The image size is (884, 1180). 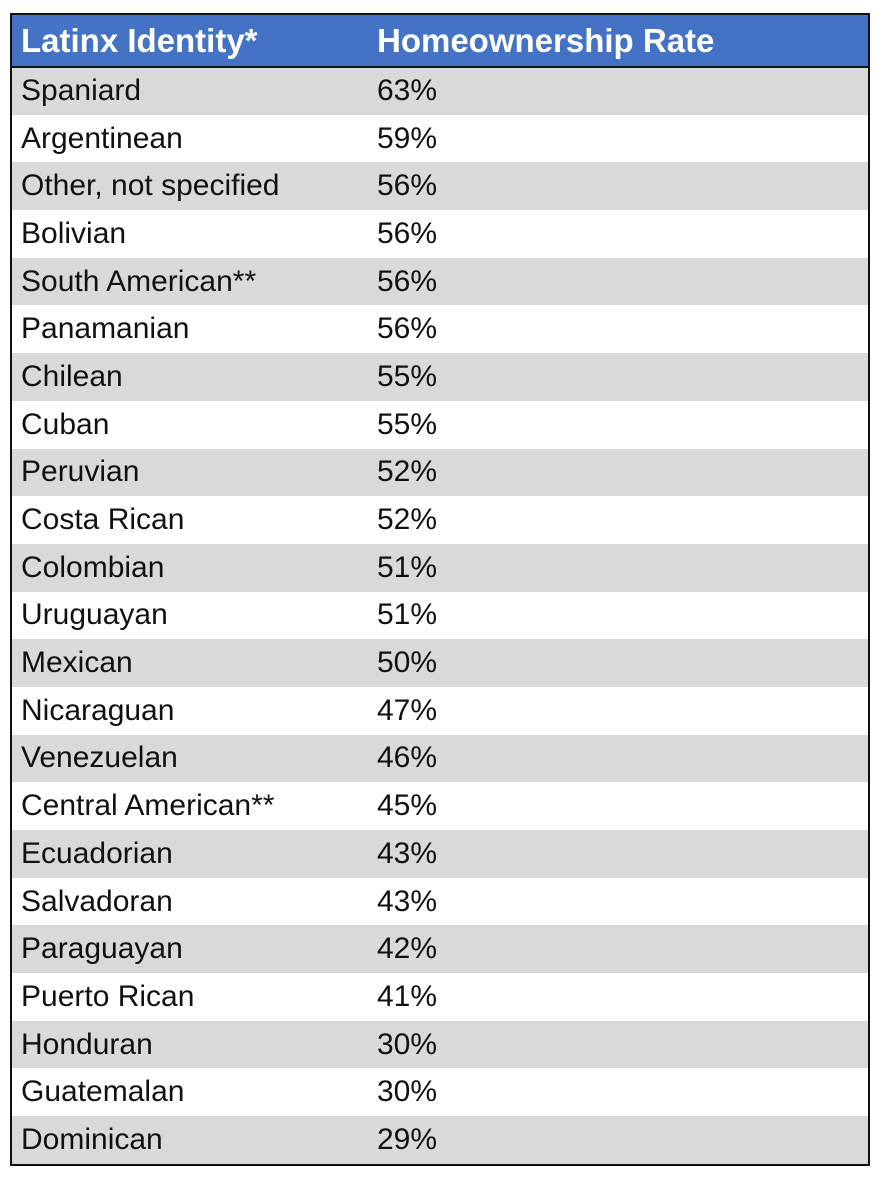 What do you see at coordinates (407, 663) in the screenshot?
I see `rate-cell: 50%` at bounding box center [407, 663].